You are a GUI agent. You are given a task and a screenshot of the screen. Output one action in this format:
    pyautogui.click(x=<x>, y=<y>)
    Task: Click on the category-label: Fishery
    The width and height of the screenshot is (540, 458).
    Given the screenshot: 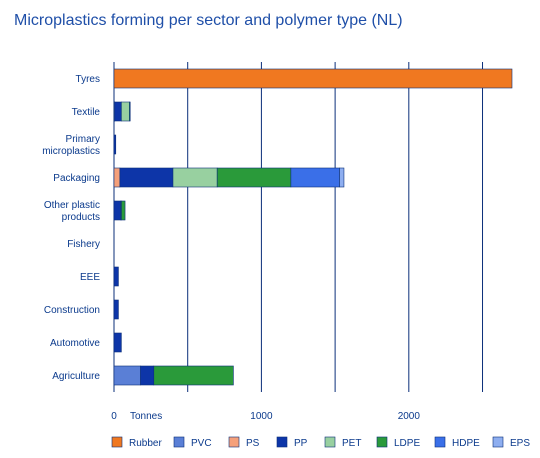 What is the action you would take?
    pyautogui.click(x=83, y=244)
    